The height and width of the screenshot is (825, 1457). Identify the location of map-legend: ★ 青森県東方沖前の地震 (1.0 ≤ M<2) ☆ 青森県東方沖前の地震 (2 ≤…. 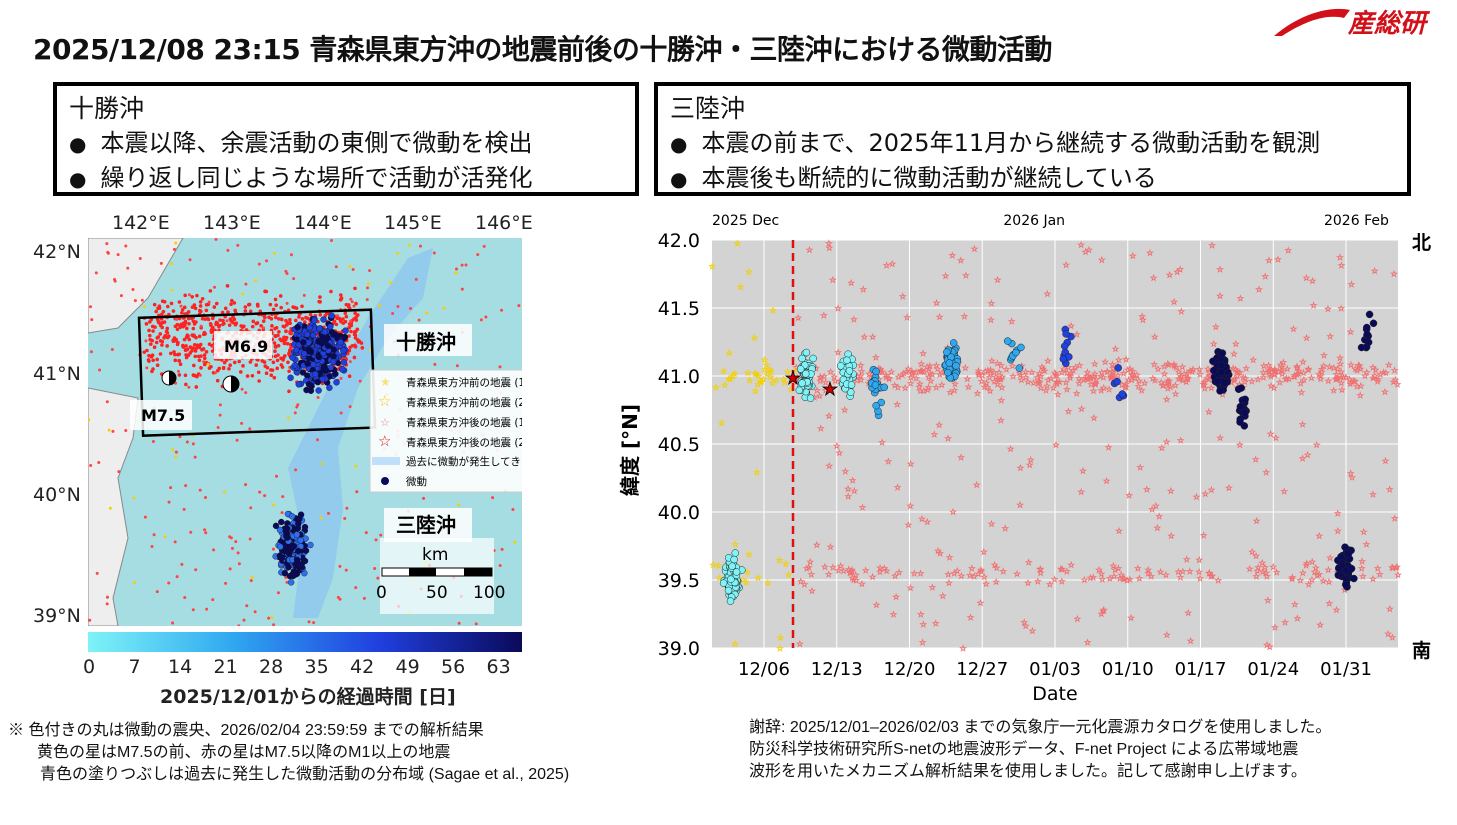
(445, 431).